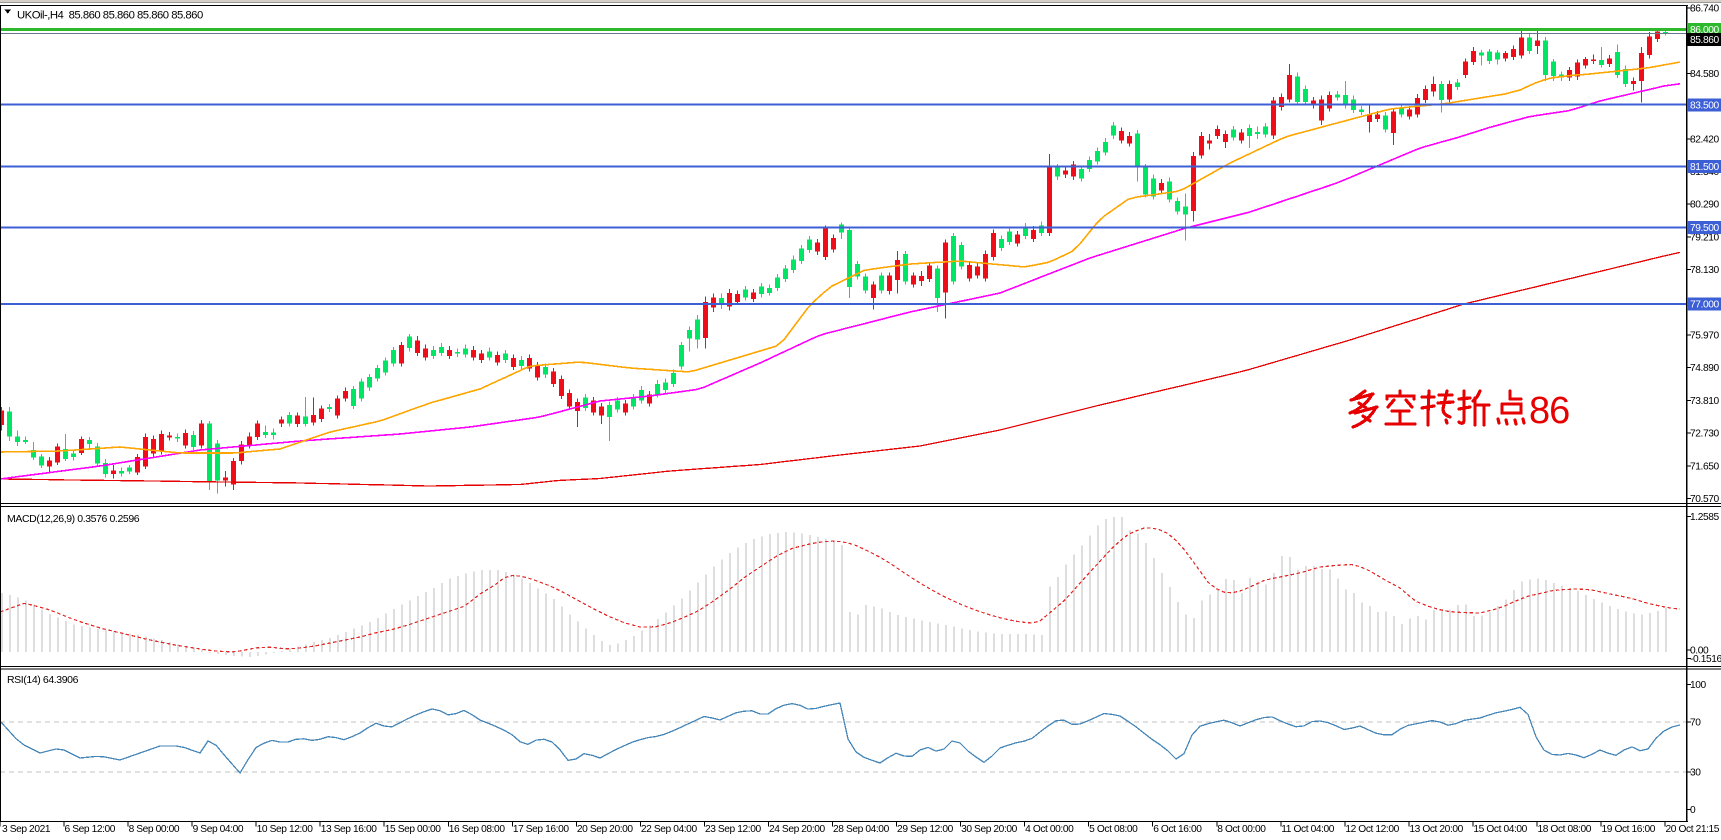 Image resolution: width=1721 pixels, height=840 pixels. I want to click on svg-text: 4 Oct 00:00, so click(1049, 829).